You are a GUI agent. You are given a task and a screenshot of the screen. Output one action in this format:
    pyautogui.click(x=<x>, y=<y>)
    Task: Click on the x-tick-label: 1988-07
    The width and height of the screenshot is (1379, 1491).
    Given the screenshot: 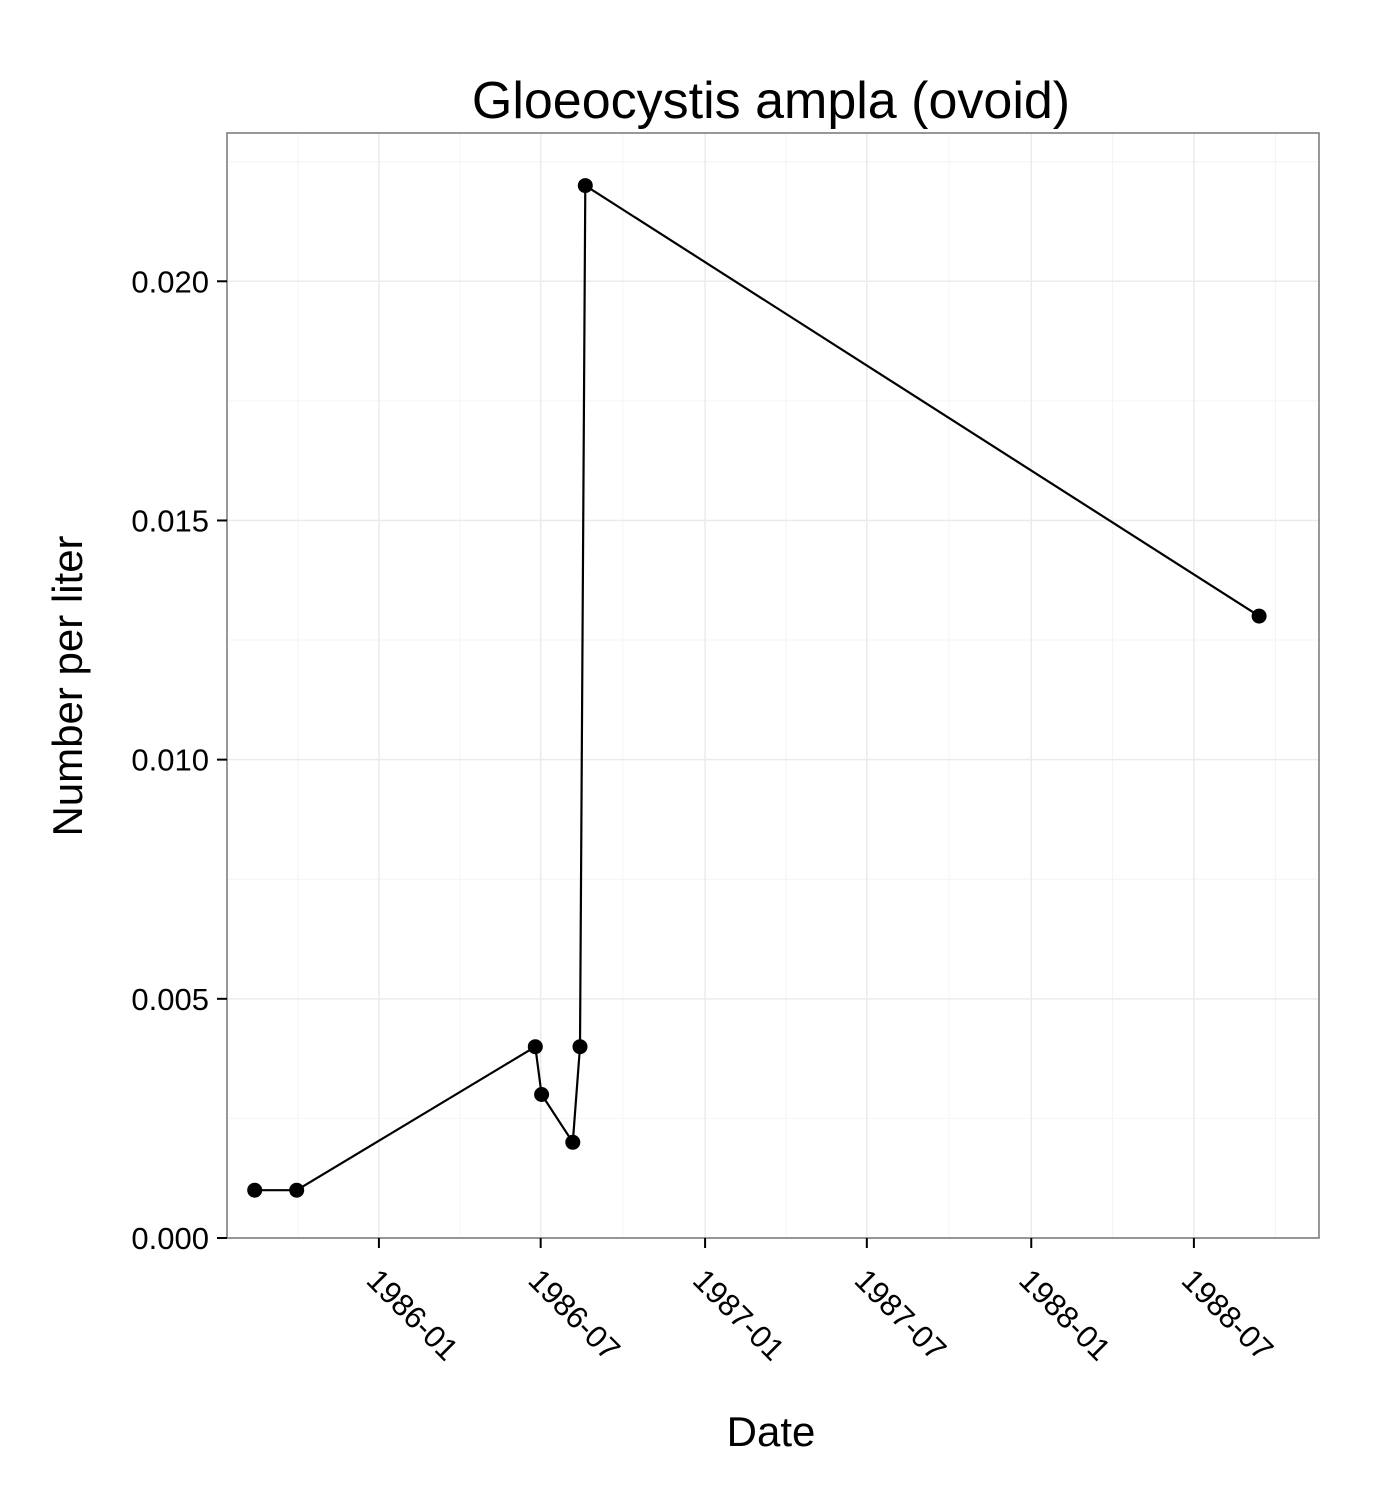 What is the action you would take?
    pyautogui.click(x=1227, y=1314)
    